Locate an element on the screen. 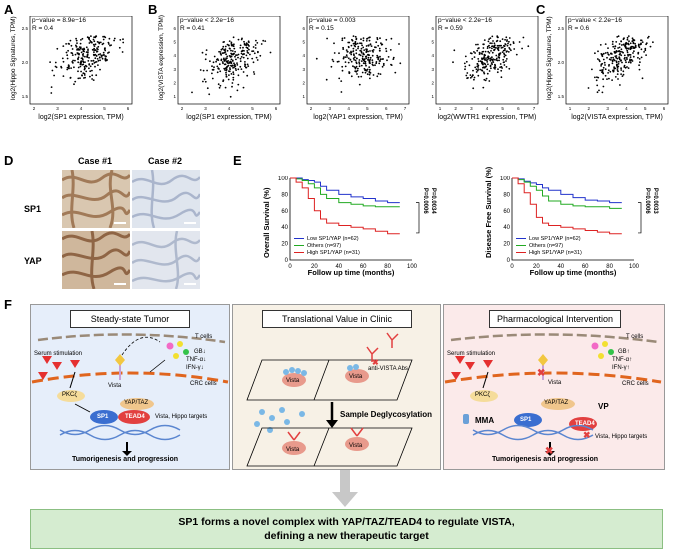 Image resolution: width=685 pixels, height=553 pixels. scatter-plot-B3: 1 2 3 4 5 6 7 1 2 3 4 5 6 is located at coordinates (485, 63).